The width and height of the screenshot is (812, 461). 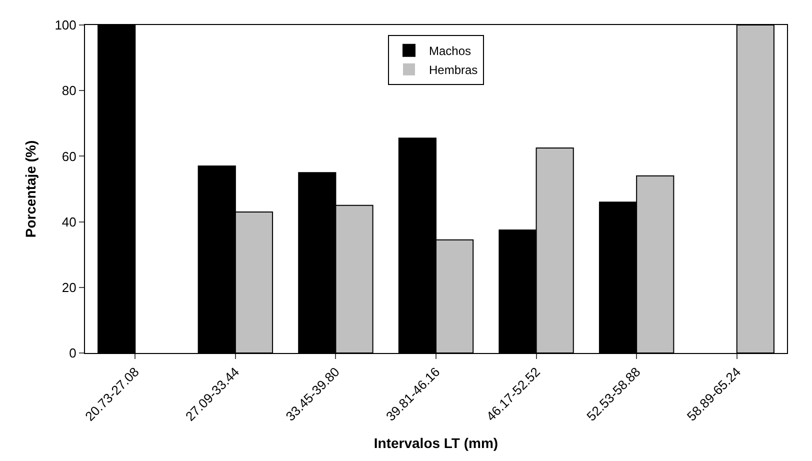 I want to click on legend-label: Machos, so click(x=450, y=51).